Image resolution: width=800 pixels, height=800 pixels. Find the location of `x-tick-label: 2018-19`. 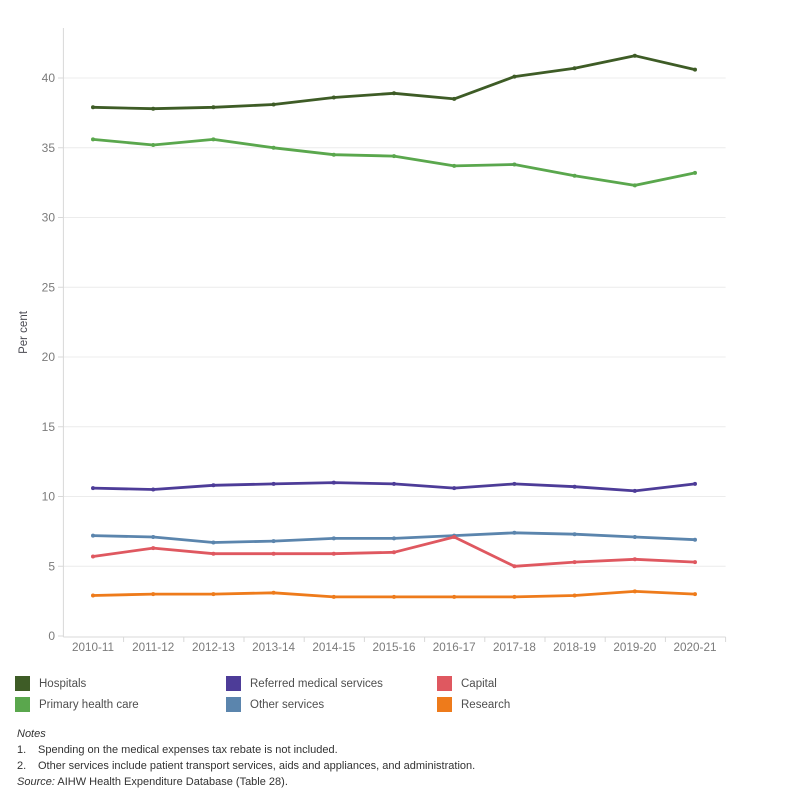

x-tick-label: 2018-19 is located at coordinates (574, 647).